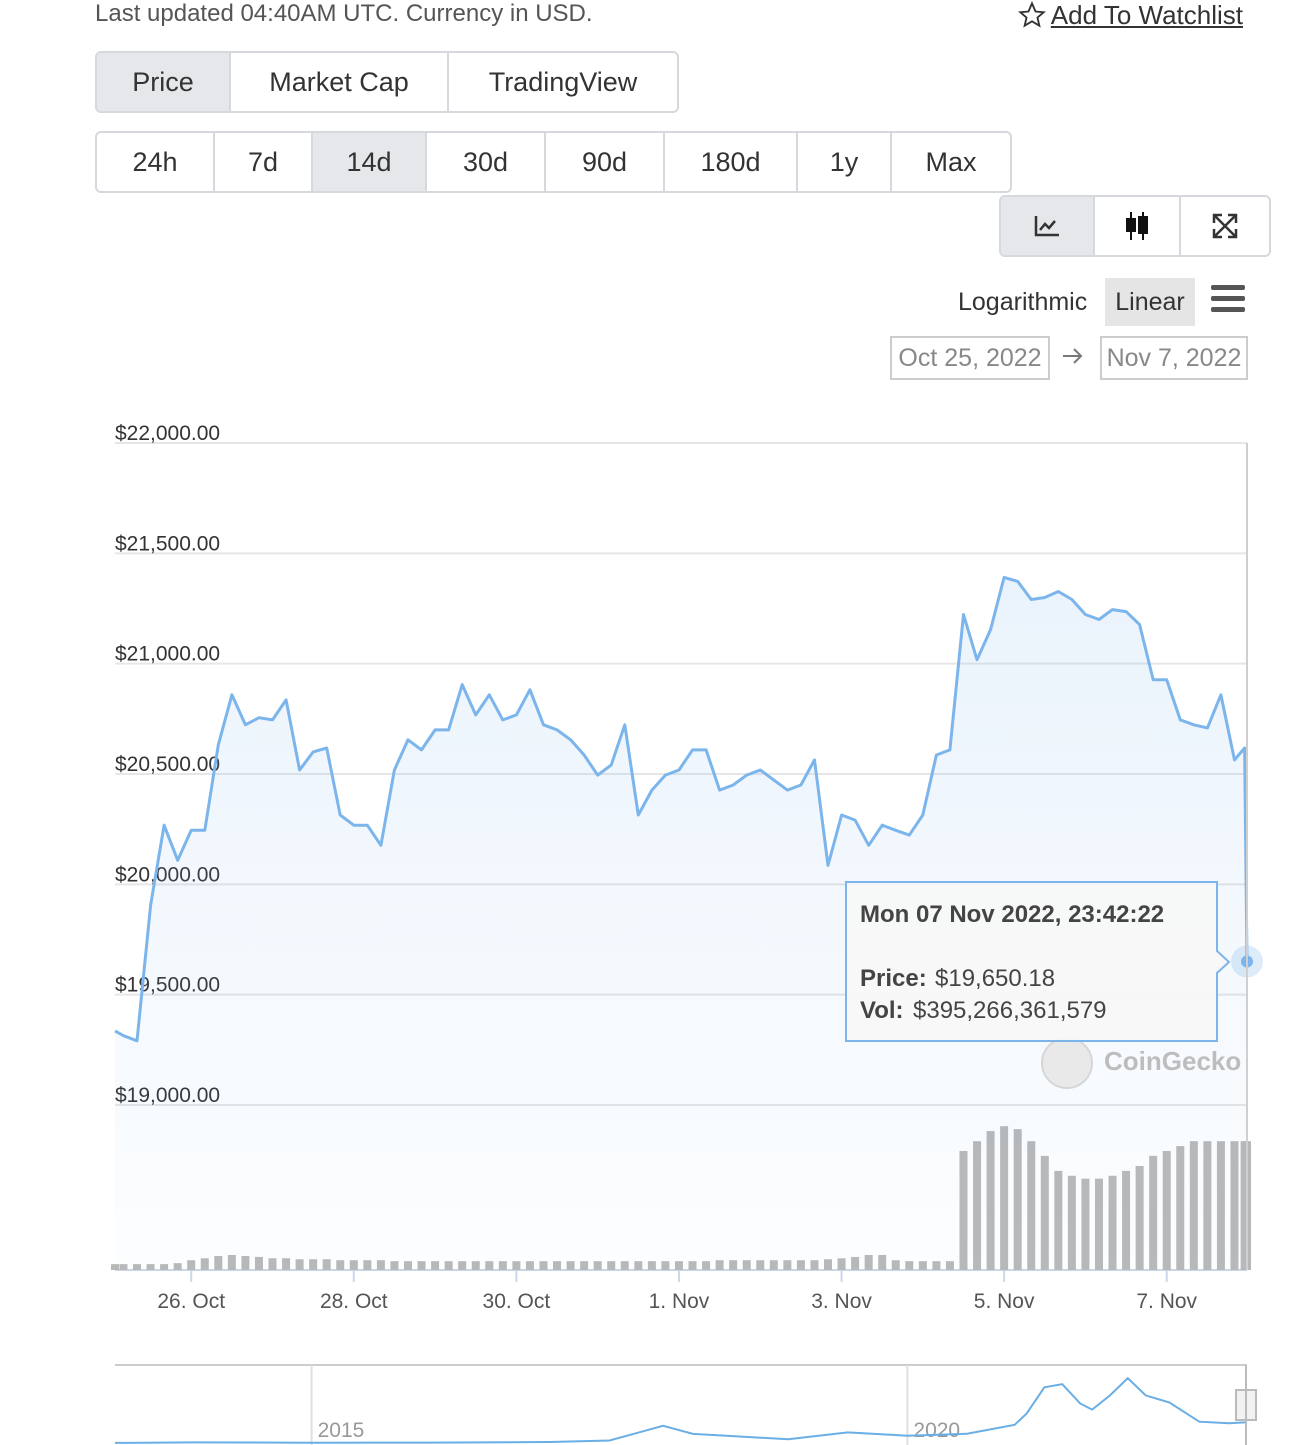 This screenshot has height=1445, width=1309. I want to click on chart-style-tabs, so click(1135, 226).